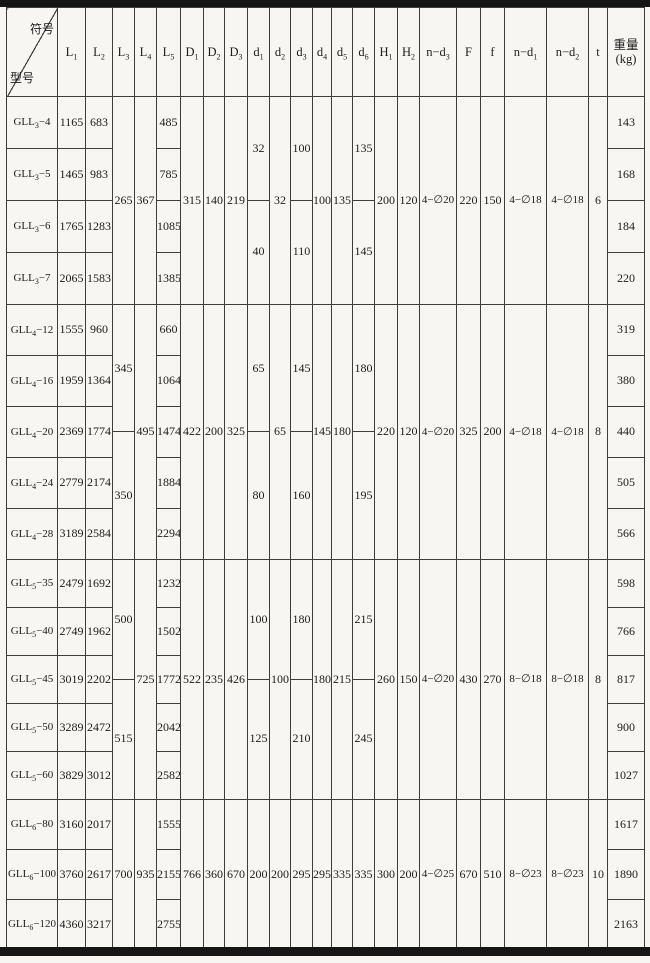 The width and height of the screenshot is (650, 963). Describe the element at coordinates (626, 583) in the screenshot. I see `cell-weight: 598` at that location.